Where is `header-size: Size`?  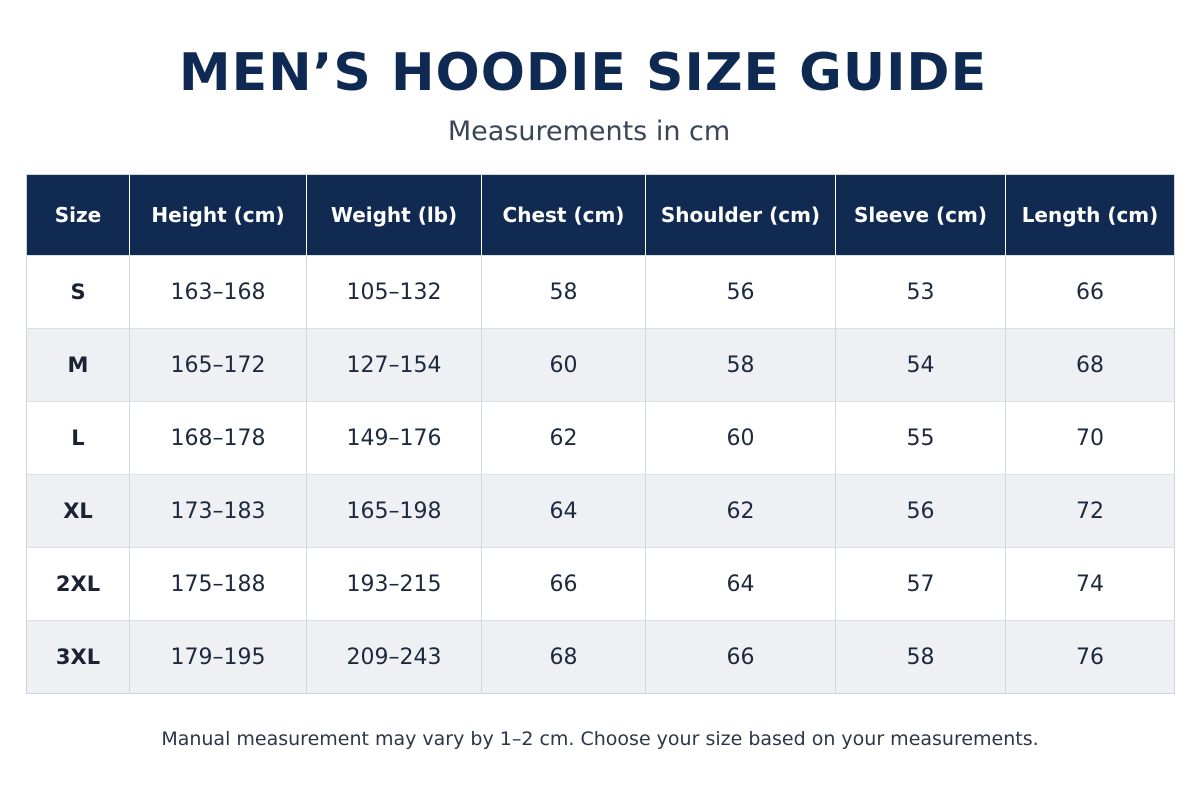
header-size: Size is located at coordinates (78, 215).